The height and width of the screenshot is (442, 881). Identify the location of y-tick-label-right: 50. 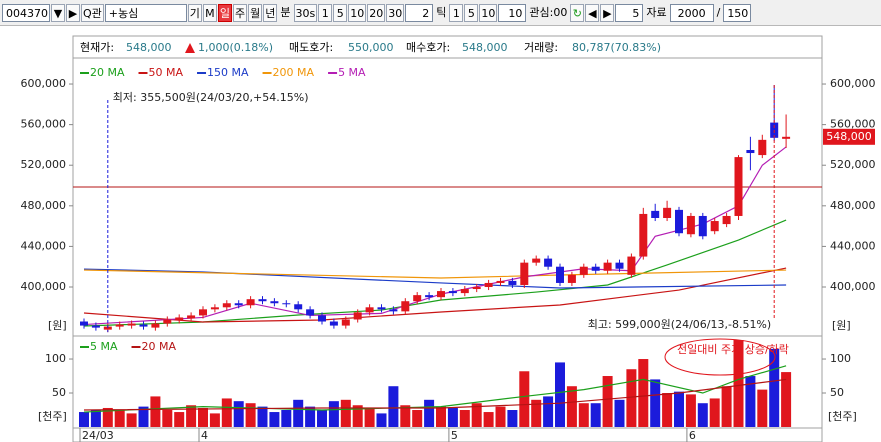
(837, 392).